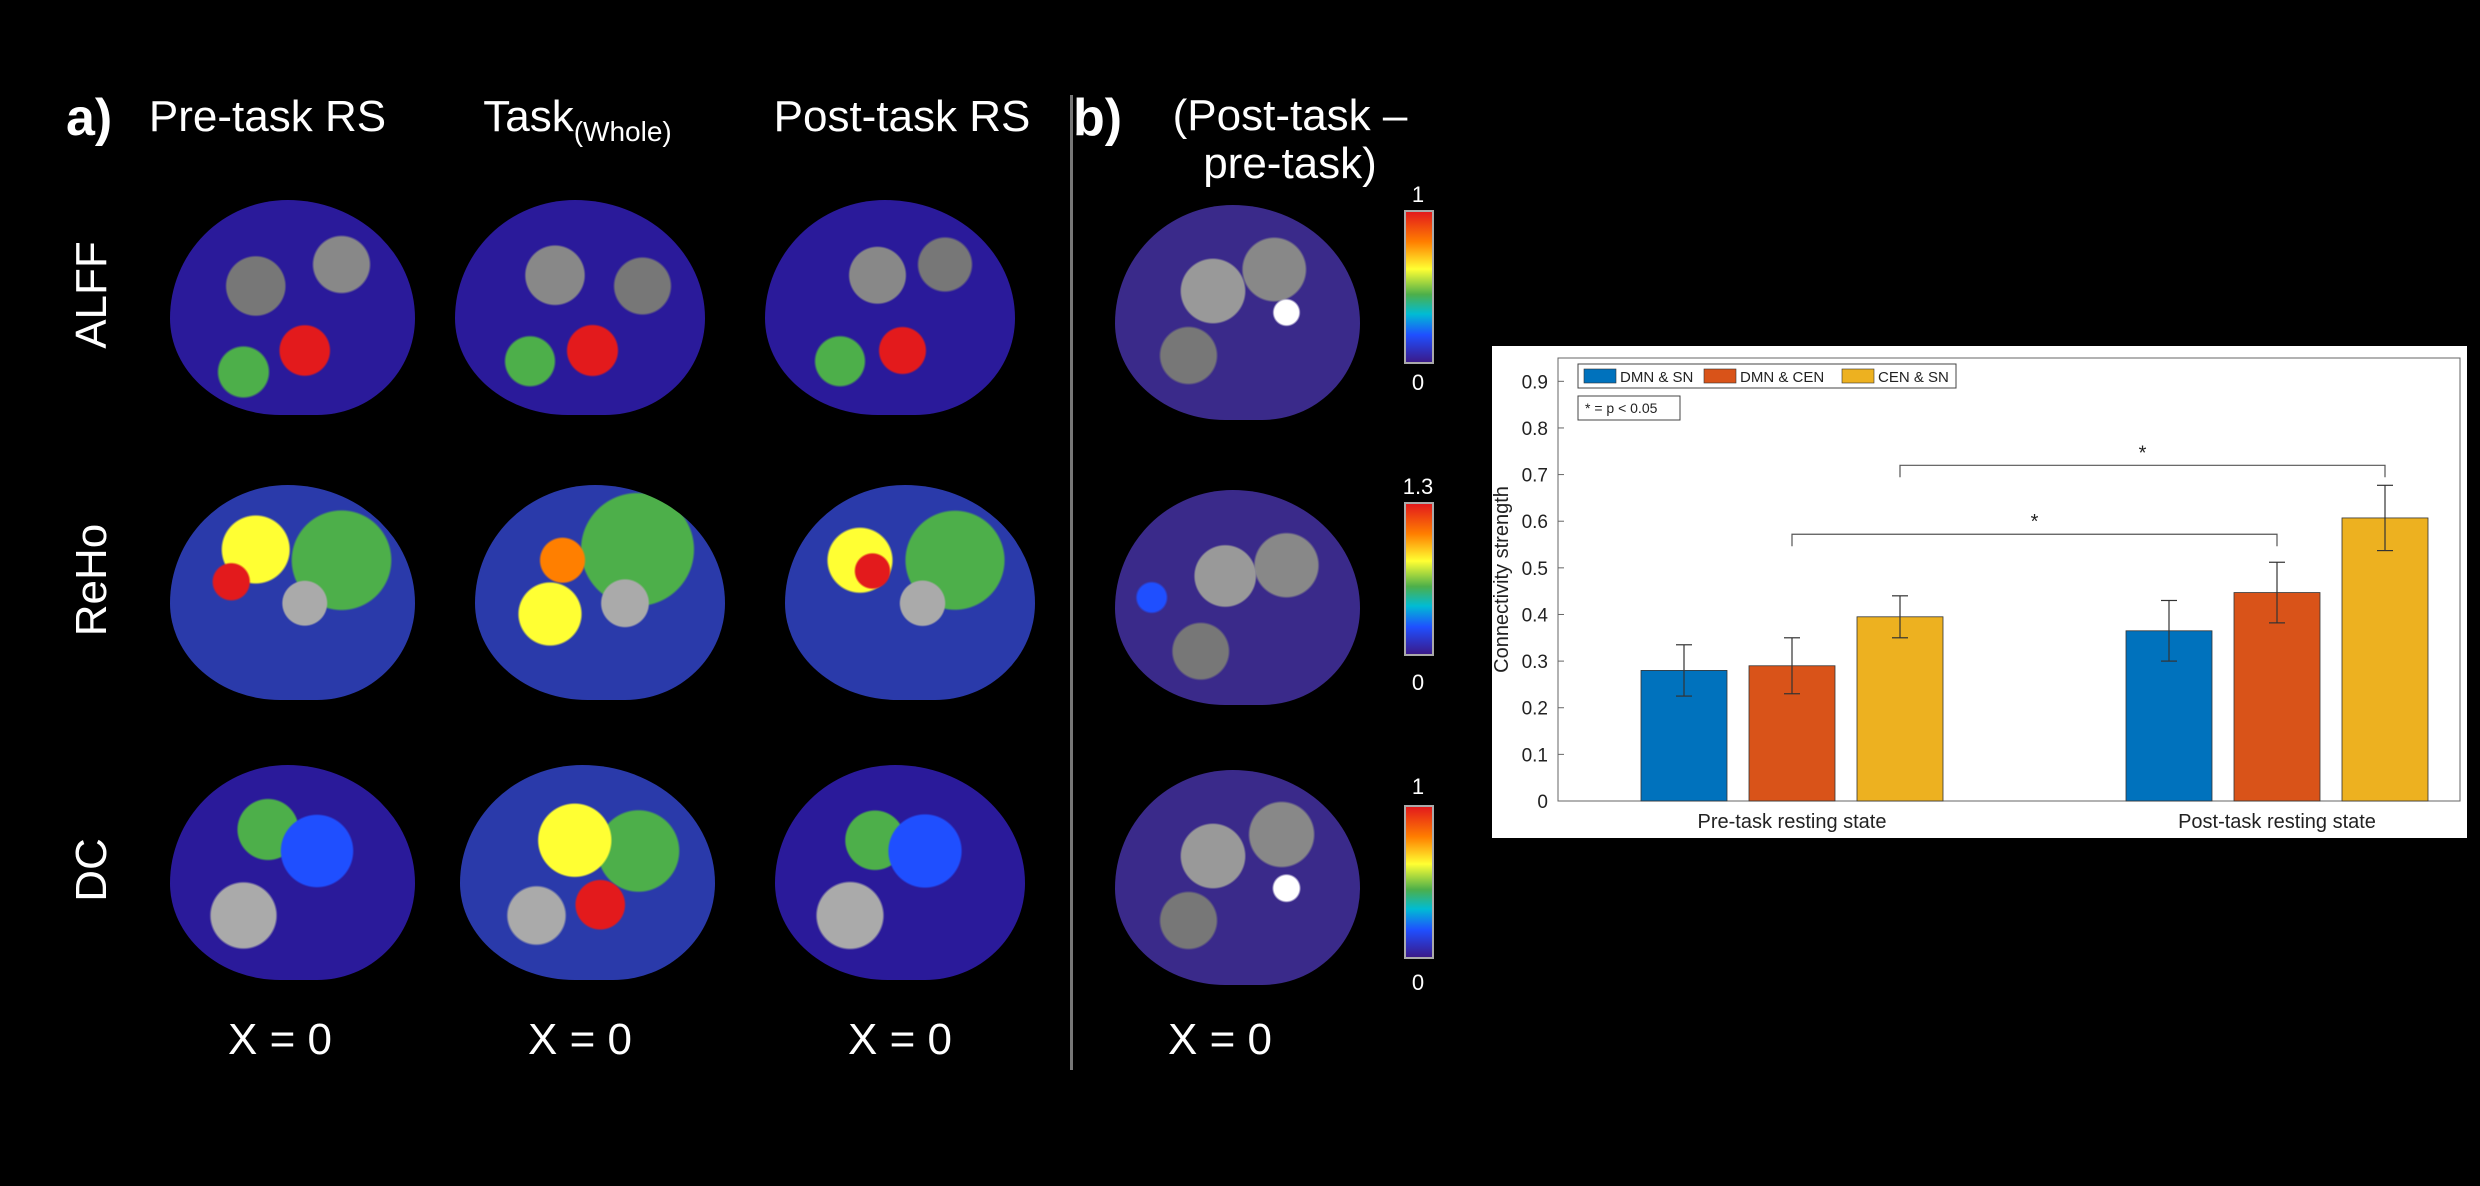  Describe the element at coordinates (1418, 486) in the screenshot. I see `colorbar-2-max: 1.3` at that location.